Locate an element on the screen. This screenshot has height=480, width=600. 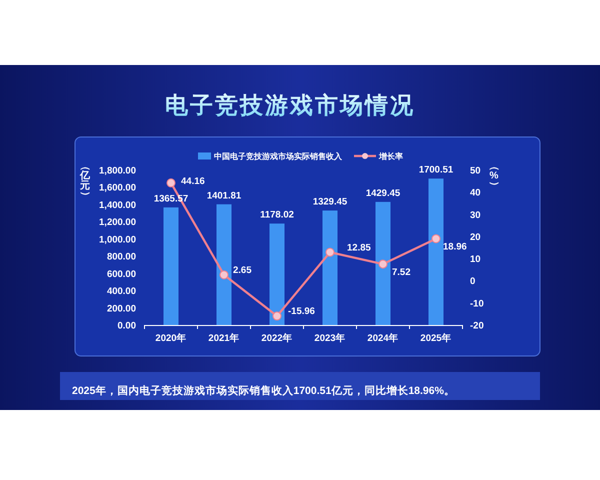
data-label: 1429.45 is located at coordinates (383, 193).